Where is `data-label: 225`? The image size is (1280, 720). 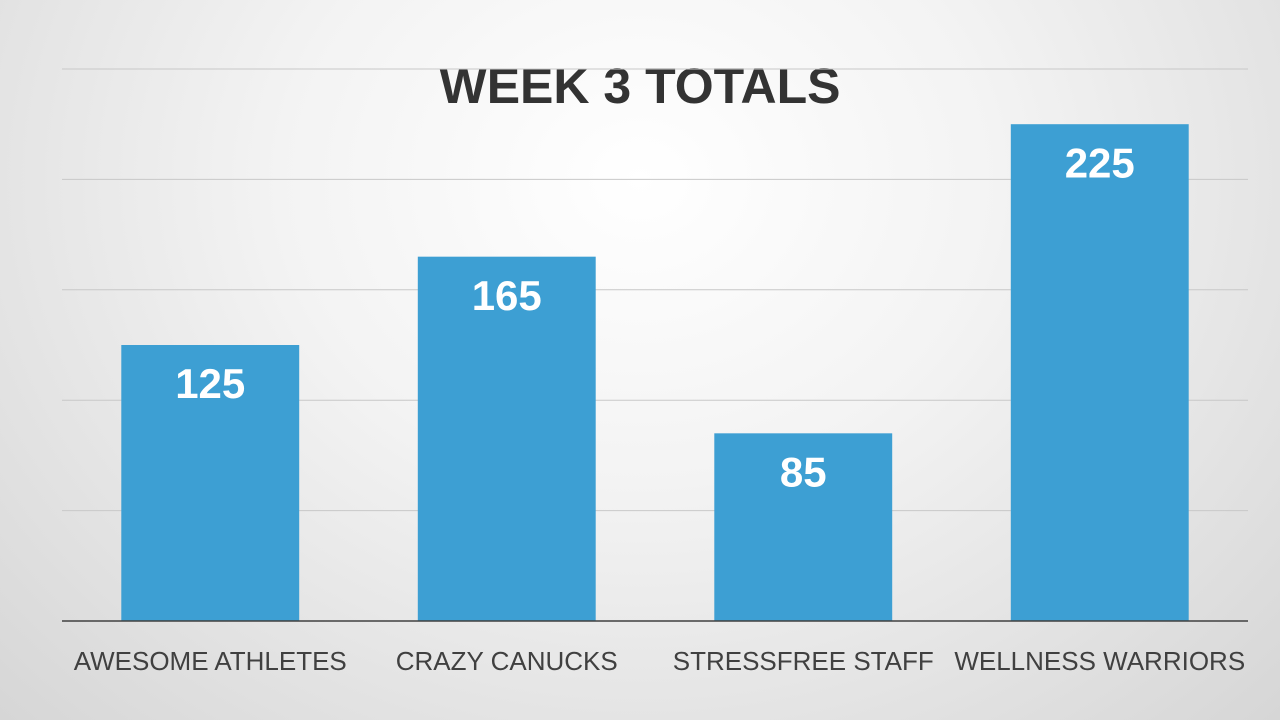 data-label: 225 is located at coordinates (1100, 162).